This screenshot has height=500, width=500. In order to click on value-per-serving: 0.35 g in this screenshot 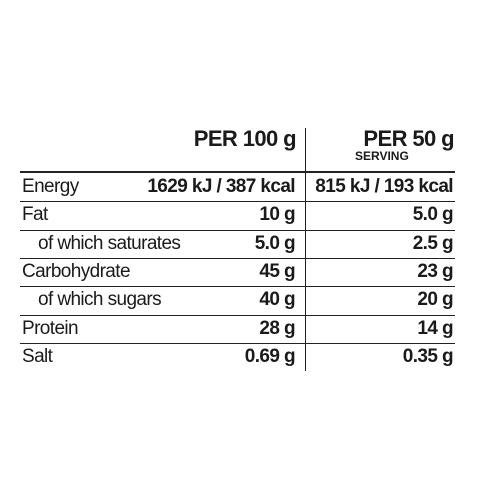, I will do `click(428, 356)`.